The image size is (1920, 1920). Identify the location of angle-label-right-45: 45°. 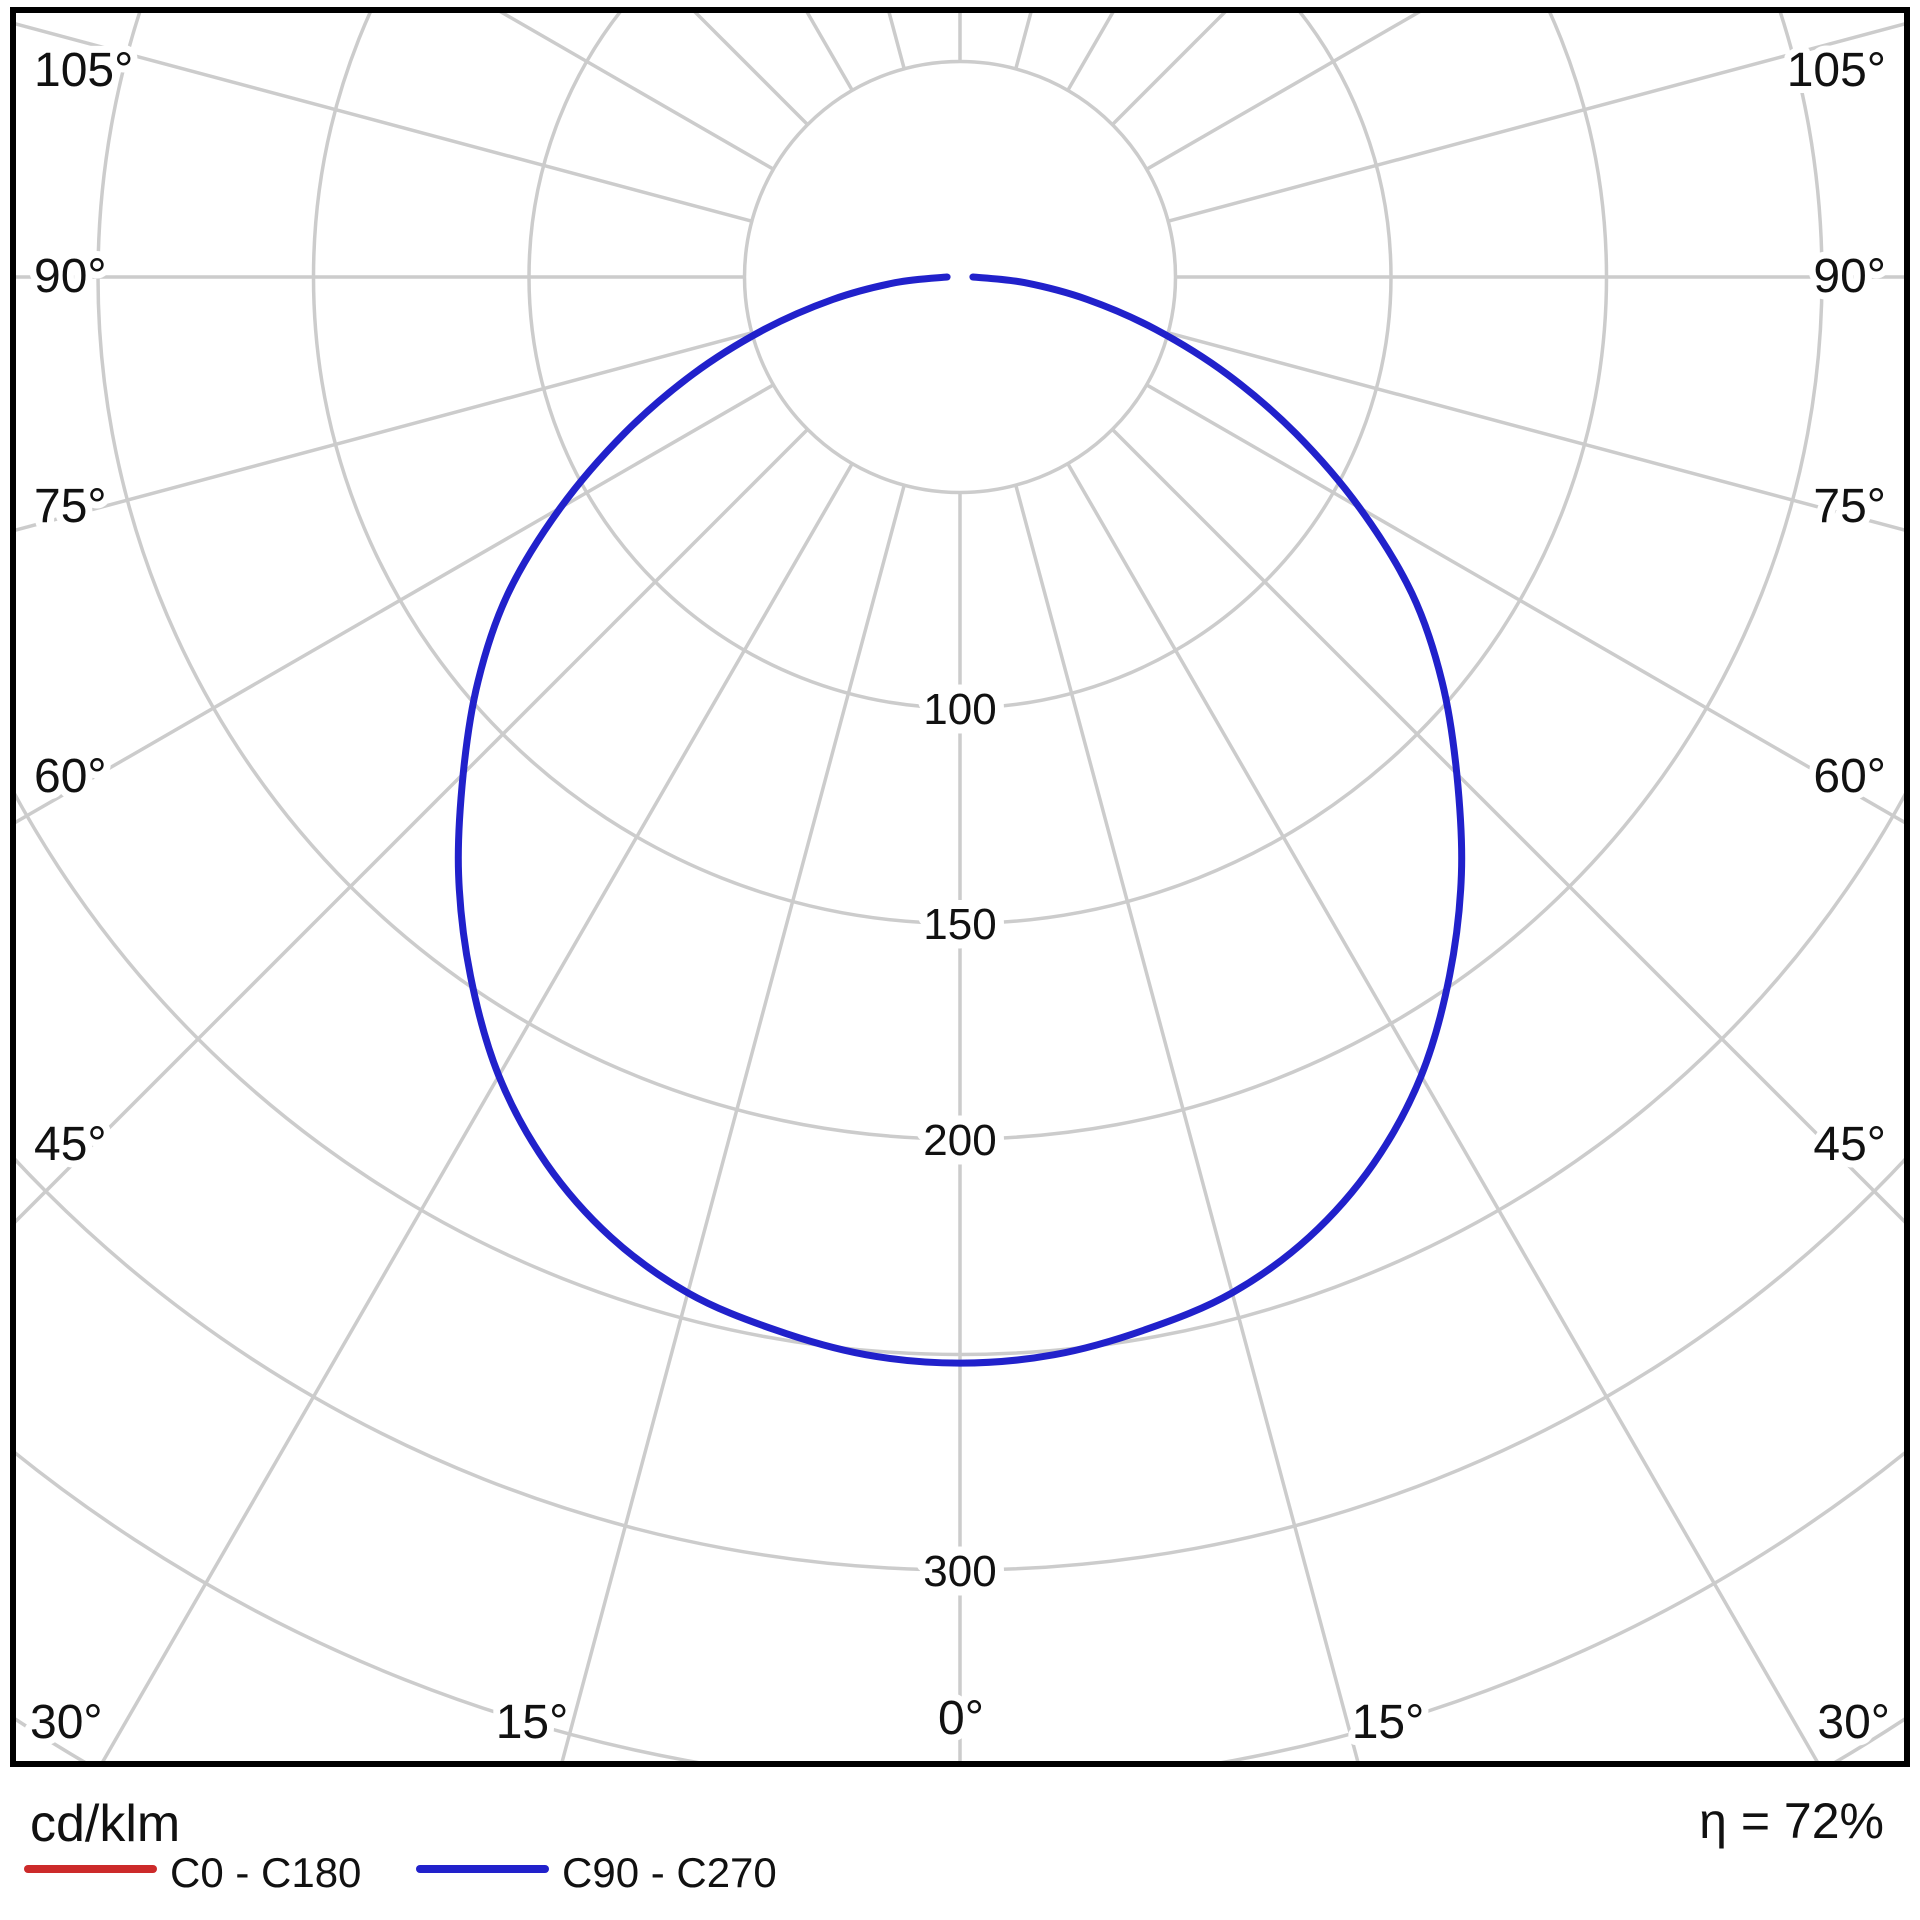
(1849, 1144).